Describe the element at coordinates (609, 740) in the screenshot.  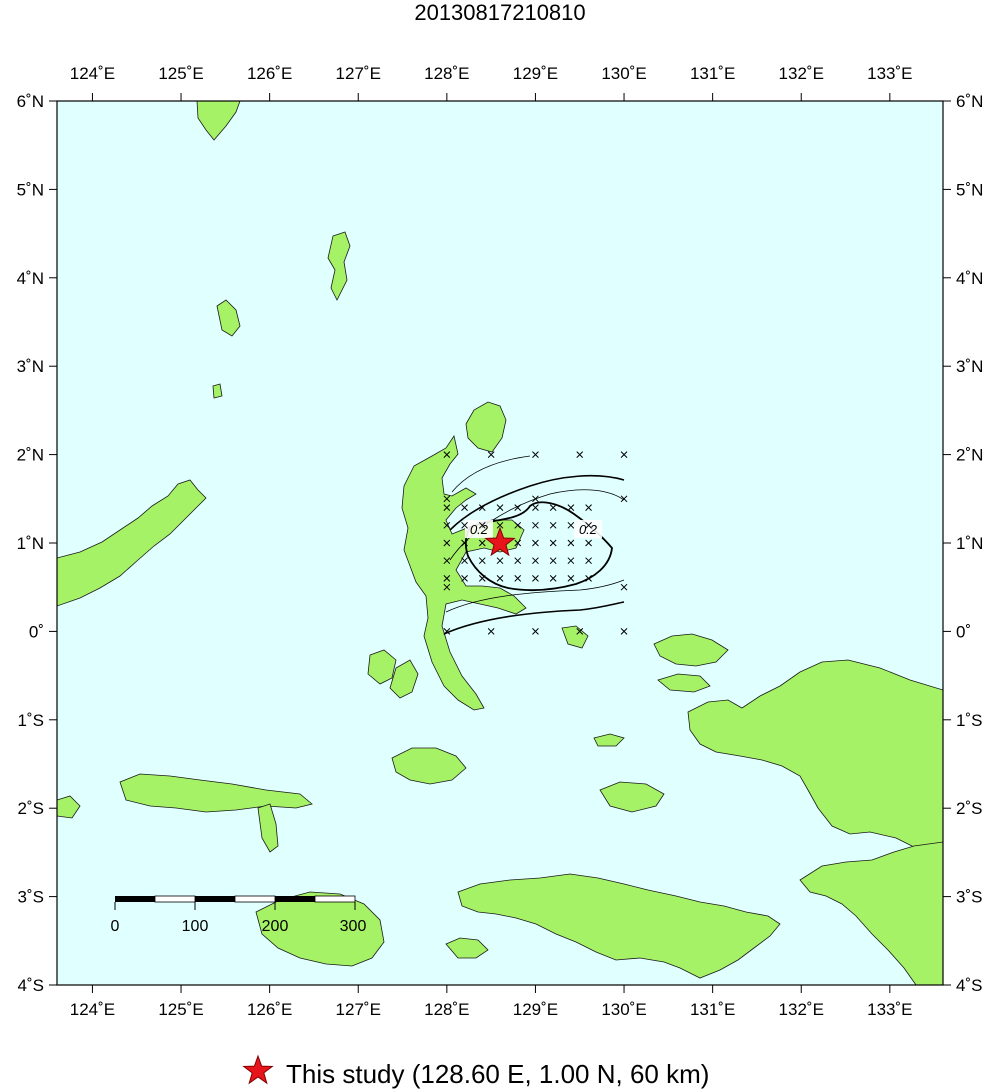
I see `landmass-kofiau` at that location.